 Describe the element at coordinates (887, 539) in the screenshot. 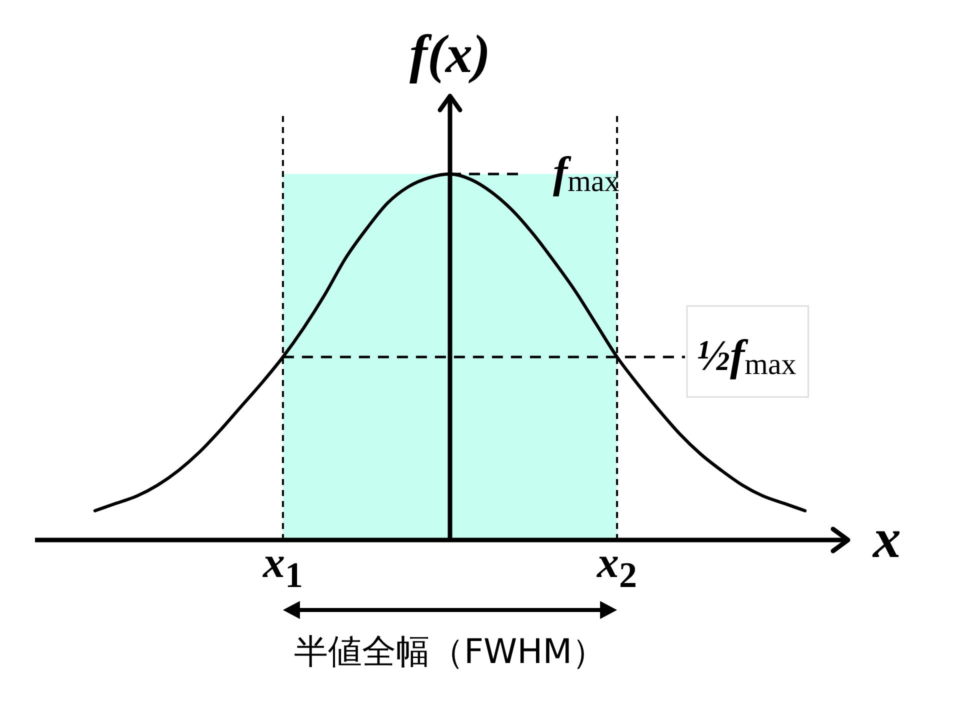

I see `x-axis-title: x` at that location.